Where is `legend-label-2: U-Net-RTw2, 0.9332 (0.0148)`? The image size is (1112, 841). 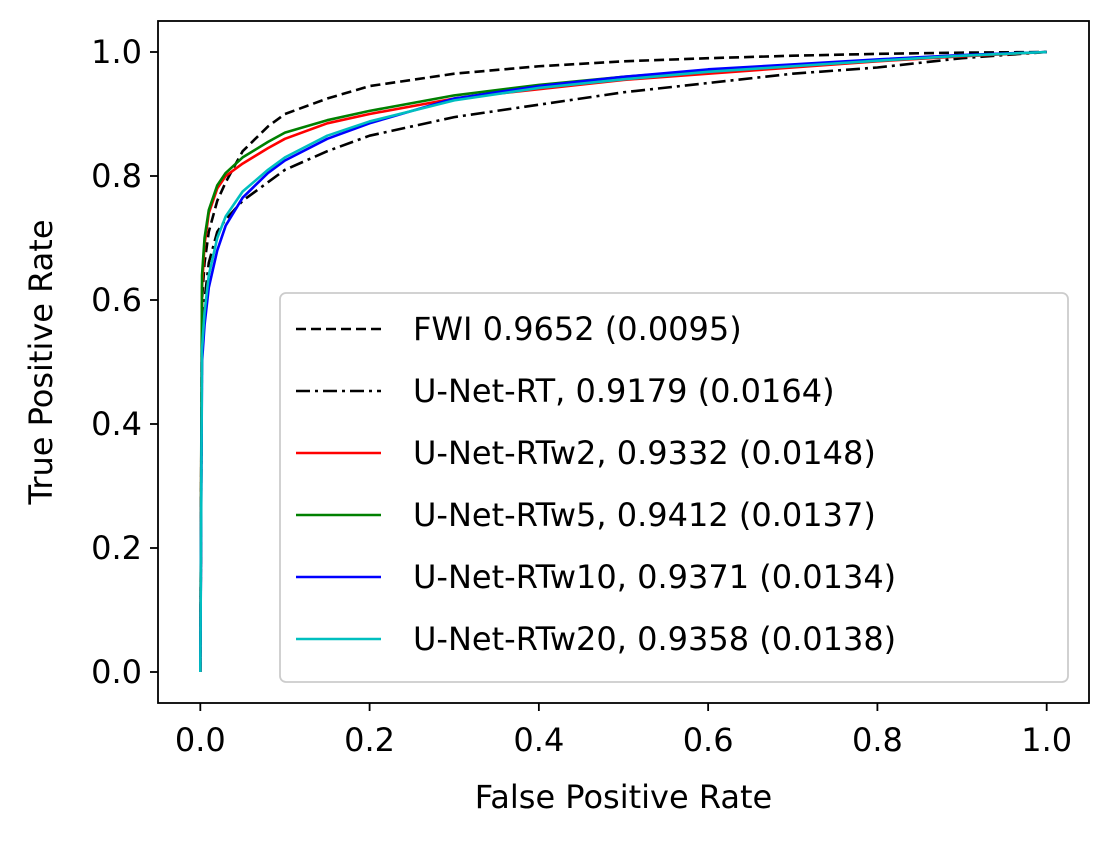 legend-label-2: U-Net-RTw2, 0.9332 (0.0148) is located at coordinates (644, 453).